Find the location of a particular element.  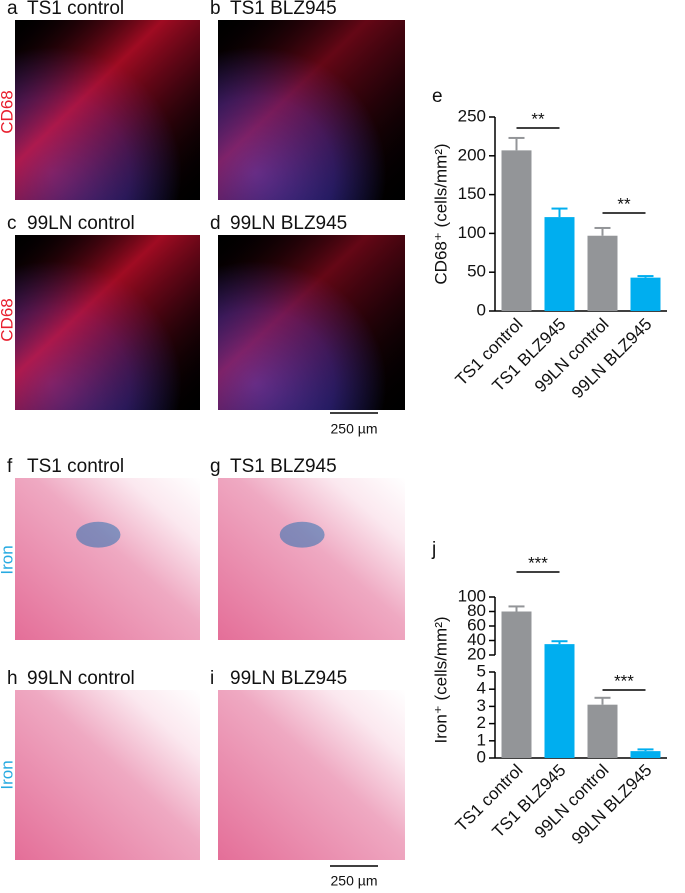

y-tick-label: 40 is located at coordinates (476, 639).